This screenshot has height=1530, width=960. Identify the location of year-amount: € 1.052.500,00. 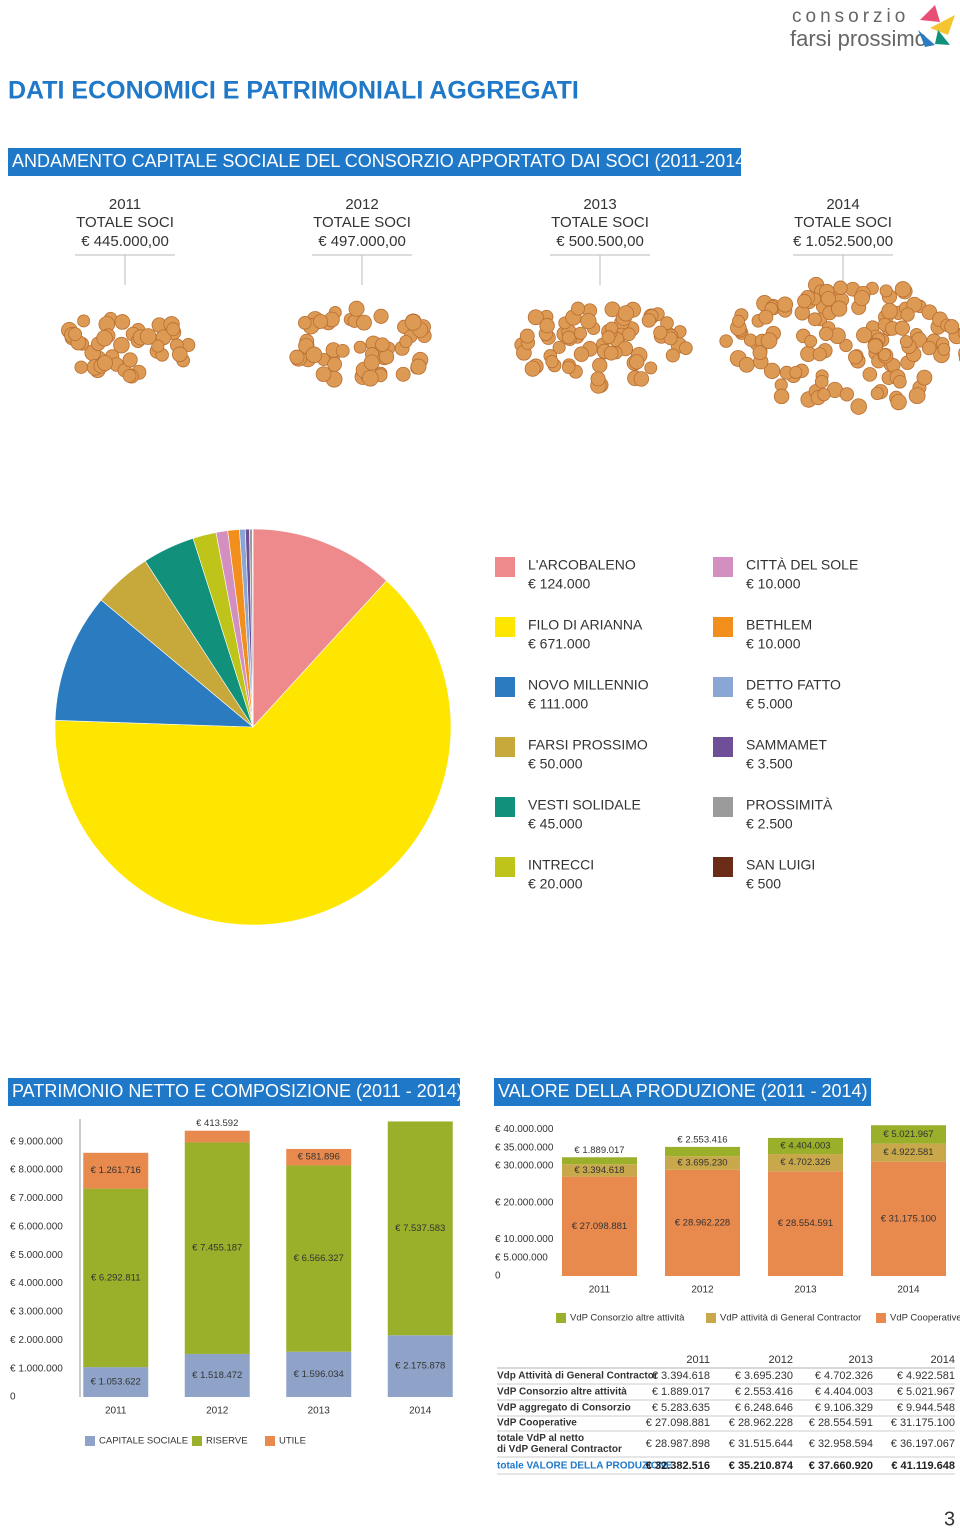
(843, 241).